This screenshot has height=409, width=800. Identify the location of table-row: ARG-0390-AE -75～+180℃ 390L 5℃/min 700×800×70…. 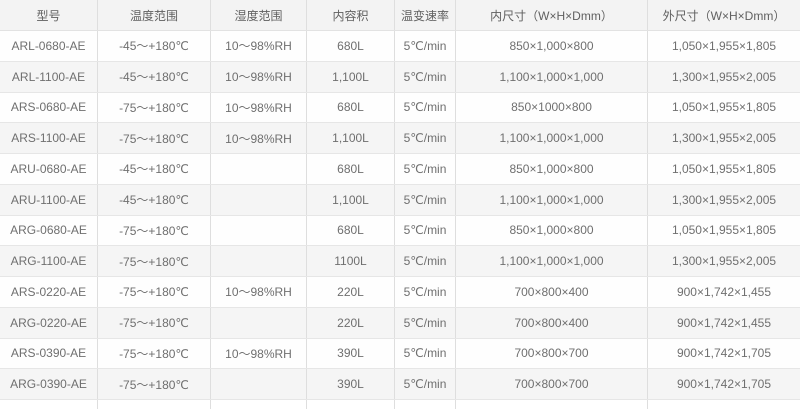
(400, 384).